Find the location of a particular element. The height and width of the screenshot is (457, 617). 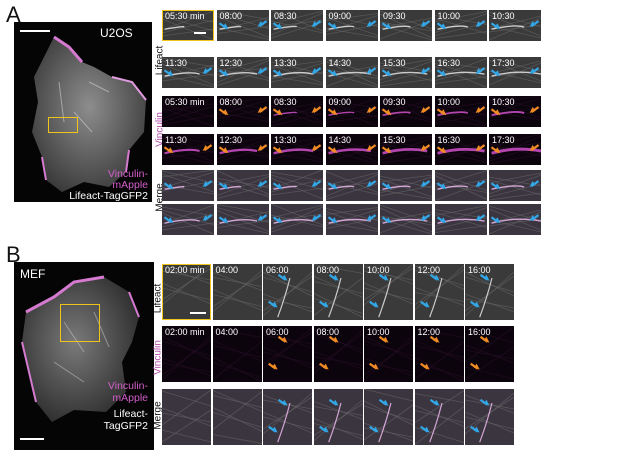

micrograph-tile: 04:00 is located at coordinates (237, 292).